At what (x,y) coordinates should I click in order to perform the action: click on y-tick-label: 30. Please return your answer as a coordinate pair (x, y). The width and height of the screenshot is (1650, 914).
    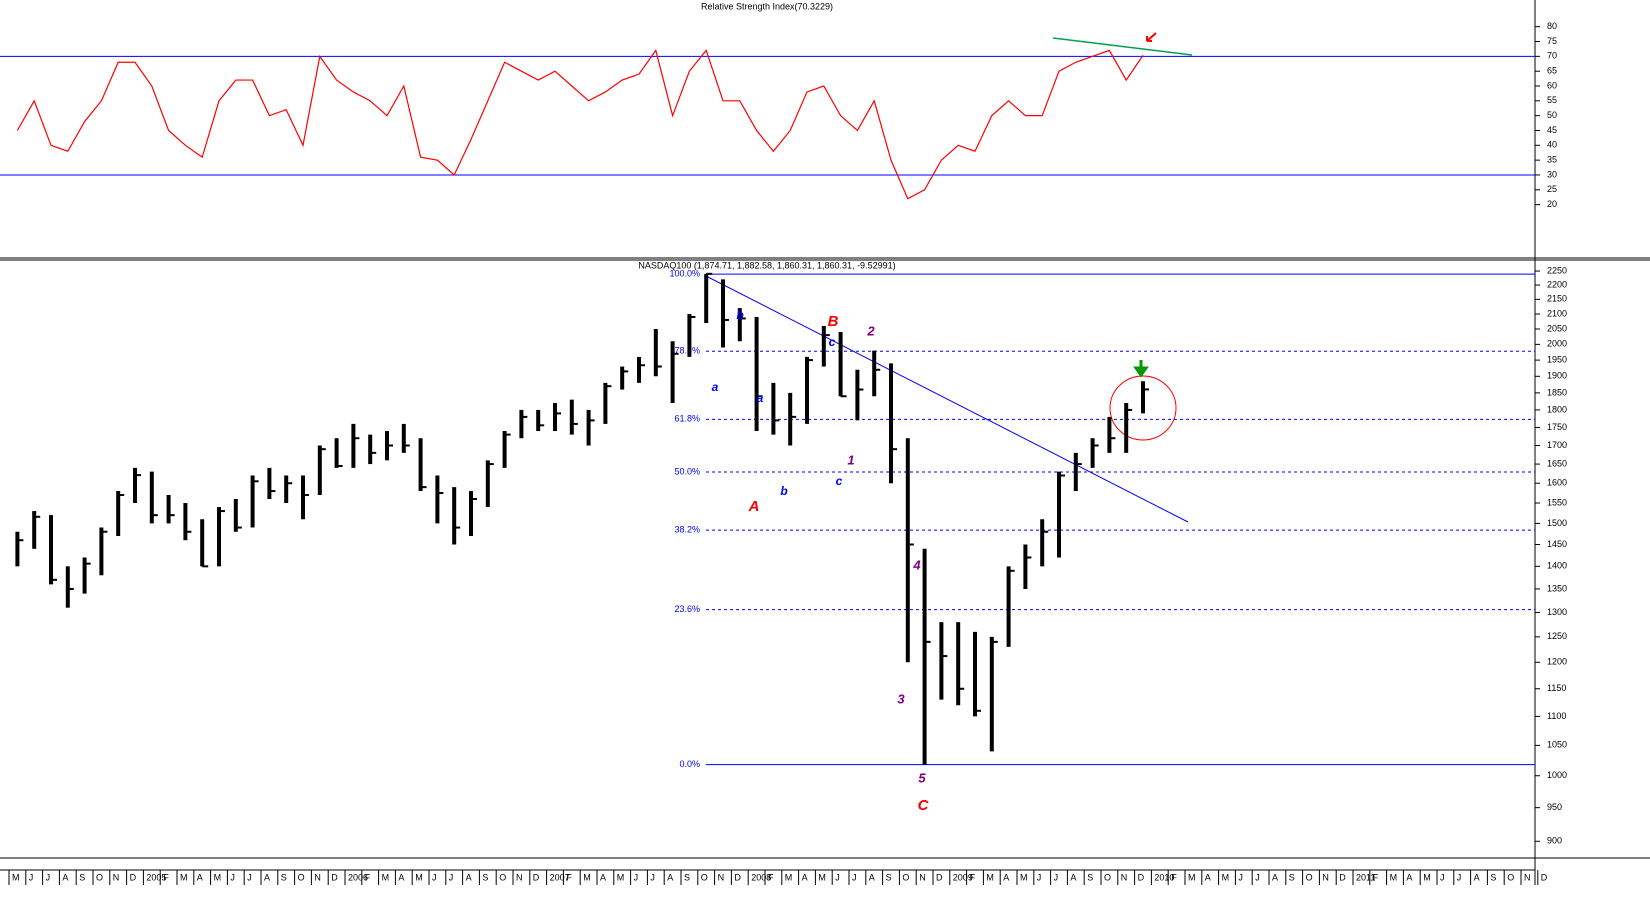
    Looking at the image, I should click on (1552, 174).